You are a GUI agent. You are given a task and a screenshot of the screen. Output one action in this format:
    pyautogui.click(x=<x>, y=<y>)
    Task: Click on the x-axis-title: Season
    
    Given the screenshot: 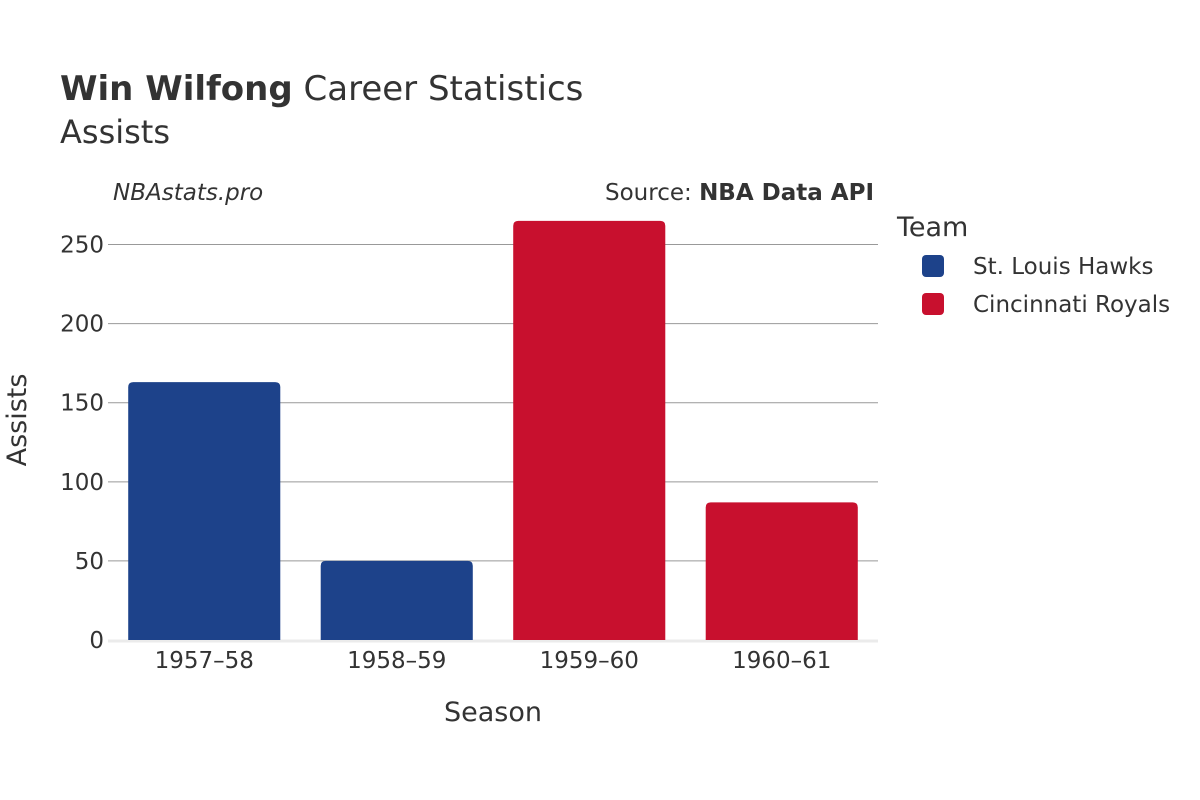 What is the action you would take?
    pyautogui.click(x=493, y=712)
    